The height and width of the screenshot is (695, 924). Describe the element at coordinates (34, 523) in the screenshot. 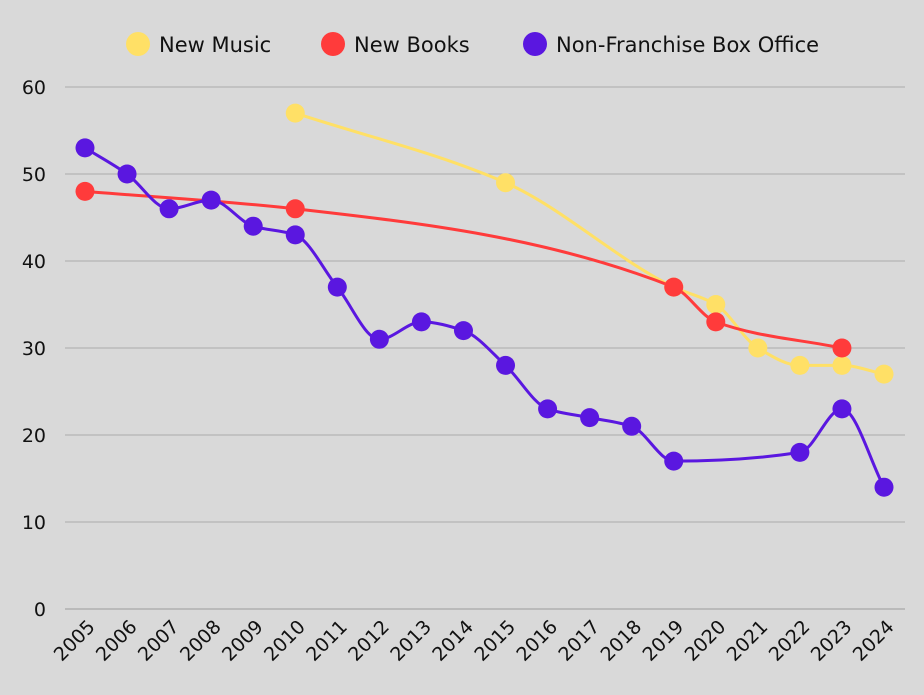

I see `y-tick-label: 10` at that location.